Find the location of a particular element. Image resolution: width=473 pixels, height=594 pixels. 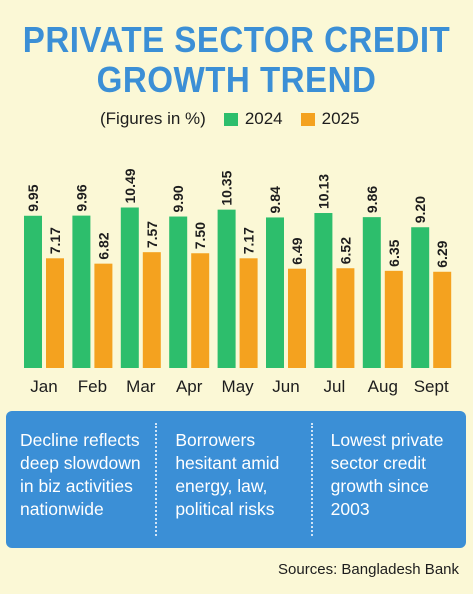

bar-2024-mar is located at coordinates (129, 287).